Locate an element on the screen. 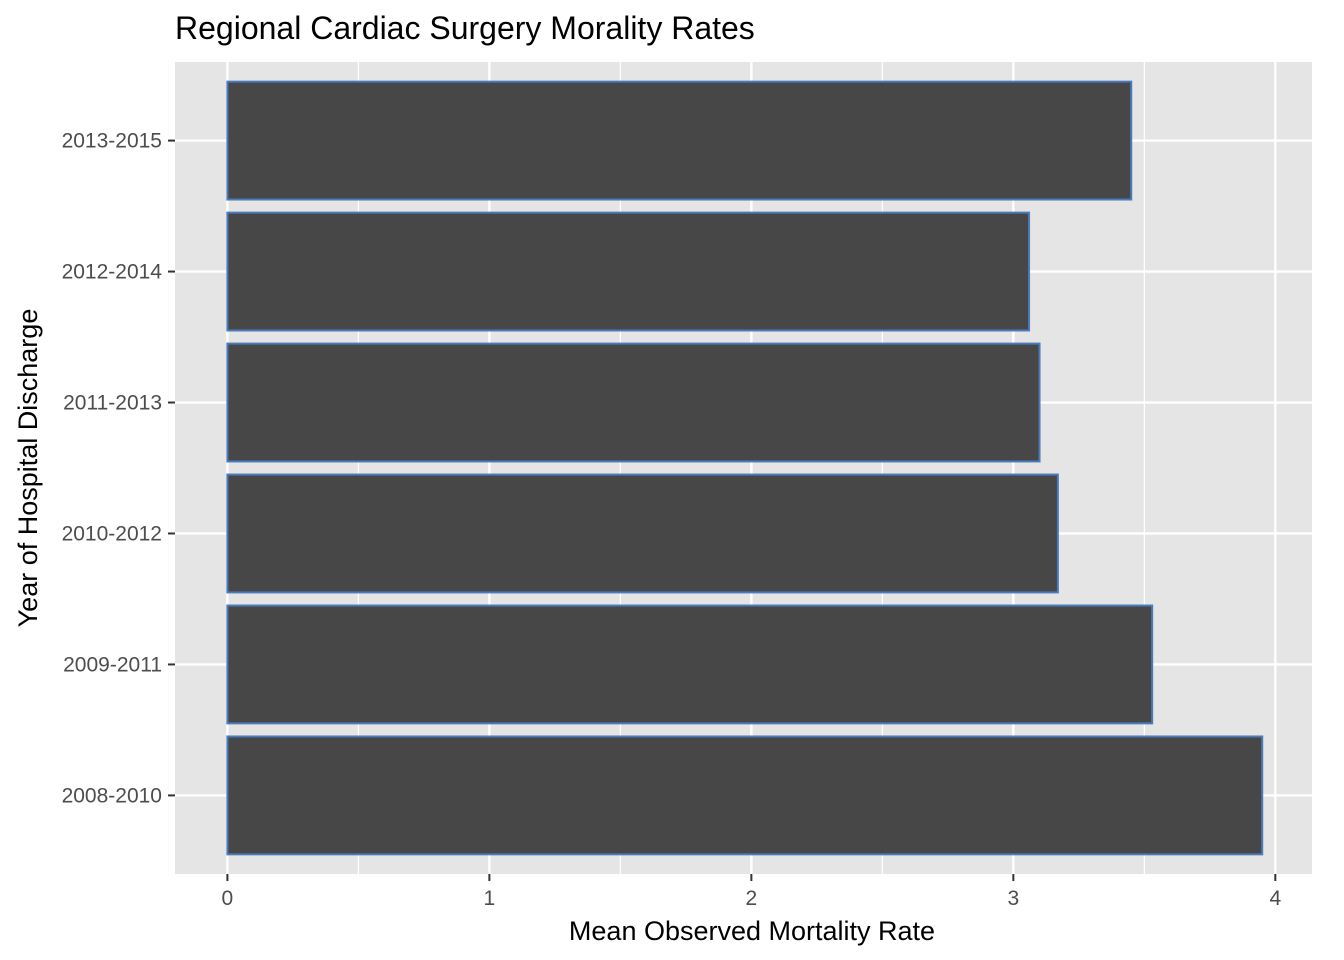  x-axis-title: Mean Observed Mortality Rate is located at coordinates (752, 931).